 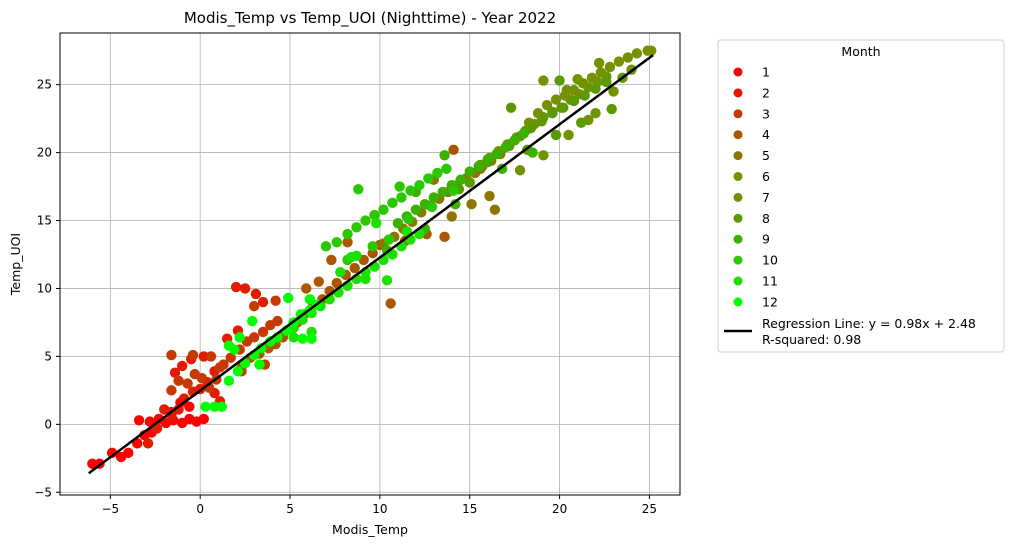 What do you see at coordinates (469, 509) in the screenshot?
I see `x-tick-label: 15` at bounding box center [469, 509].